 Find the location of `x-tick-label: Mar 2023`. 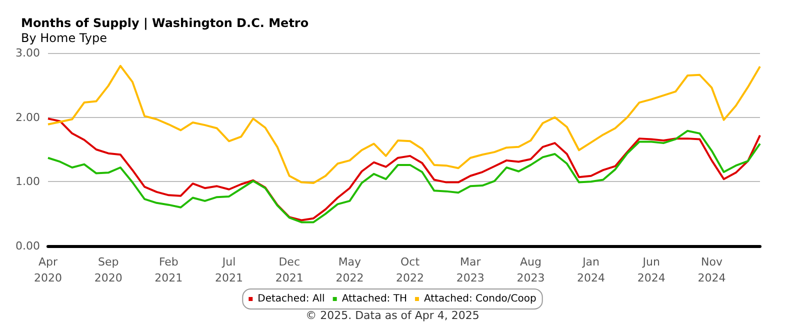

x-tick-label: Mar 2023 is located at coordinates (470, 270).